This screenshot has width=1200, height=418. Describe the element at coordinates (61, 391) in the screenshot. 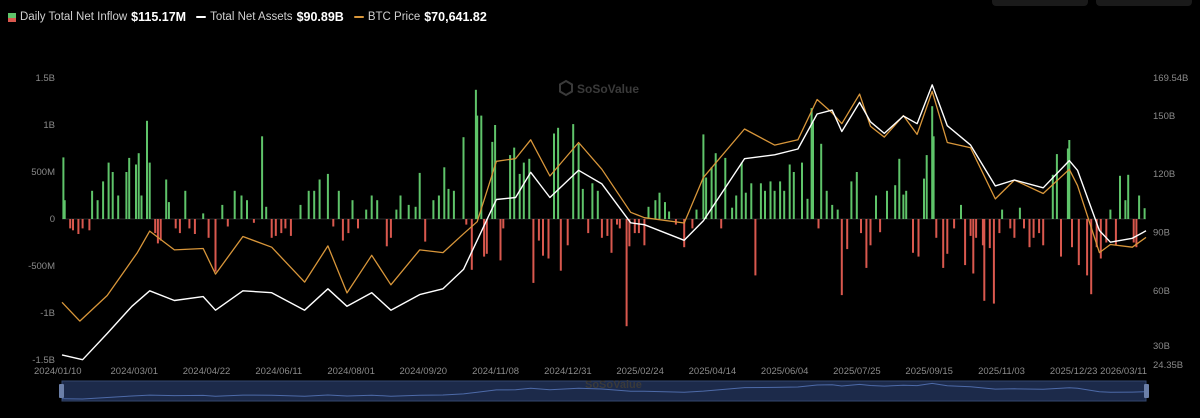

I see `navigator-left-handle` at that location.